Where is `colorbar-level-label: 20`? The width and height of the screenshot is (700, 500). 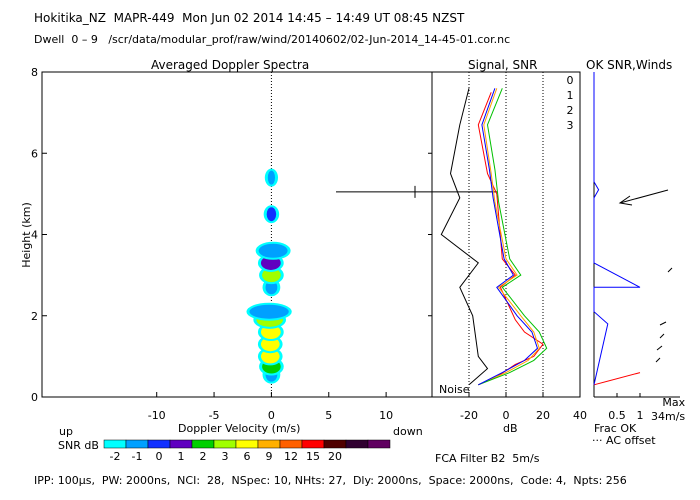 colorbar-level-label: 20 is located at coordinates (335, 456).